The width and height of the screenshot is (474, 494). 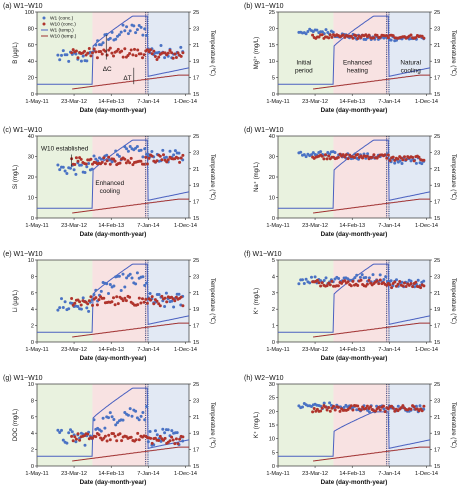 What do you see at coordinates (113, 53) in the screenshot?
I see `plot-frame` at bounding box center [113, 53].